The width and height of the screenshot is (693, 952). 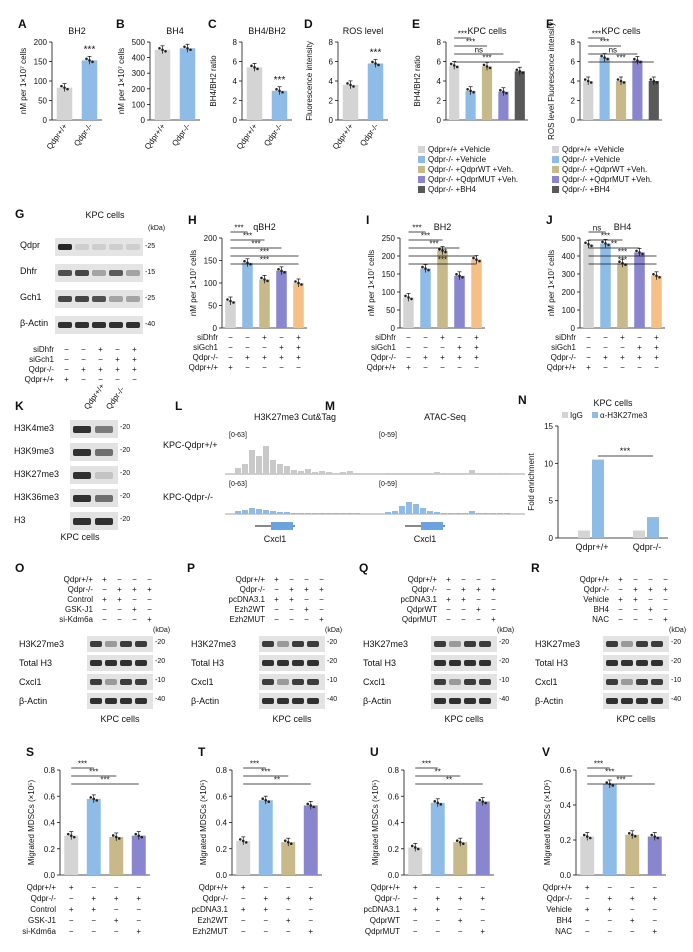 I want to click on significance-mark: ***, so click(x=264, y=252).